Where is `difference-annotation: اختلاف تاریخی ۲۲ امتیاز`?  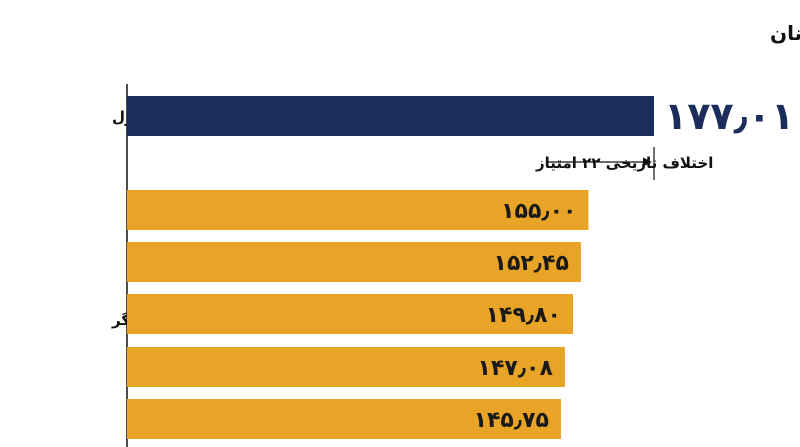
difference-annotation: اختلاف تاریخی ۲۲ امتیاز is located at coordinates (624, 163).